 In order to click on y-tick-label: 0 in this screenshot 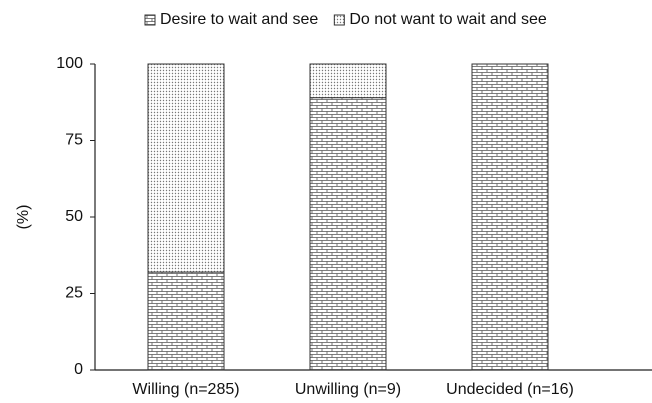, I will do `click(78, 369)`.